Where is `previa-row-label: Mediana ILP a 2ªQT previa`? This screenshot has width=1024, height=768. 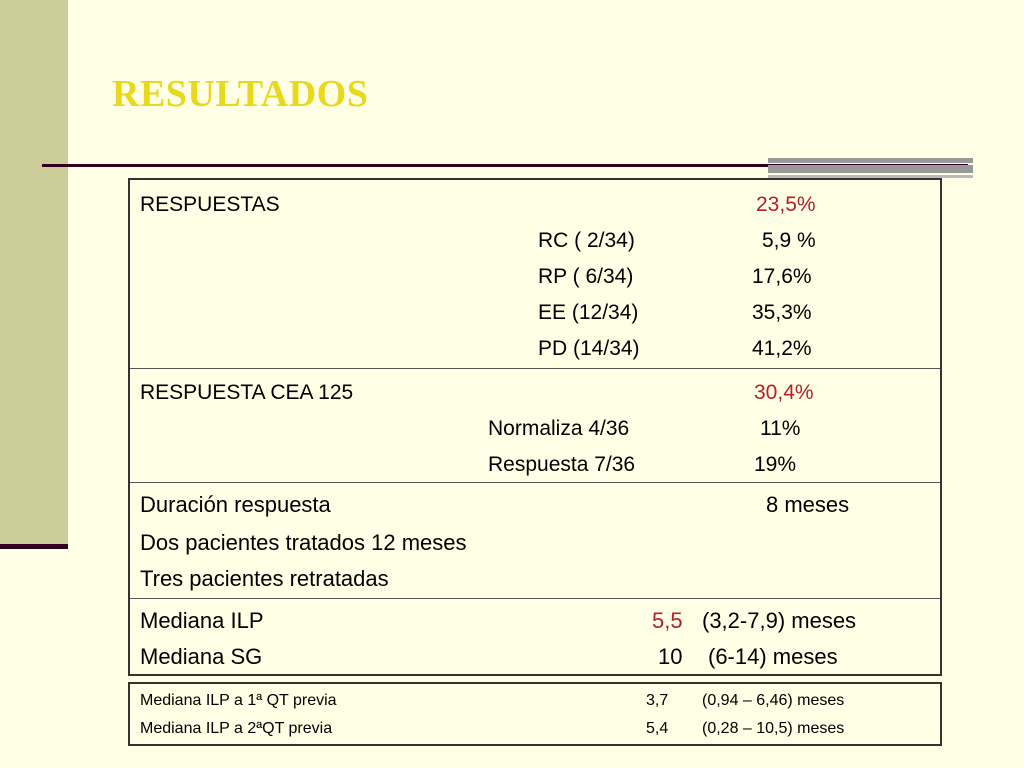 previa-row-label: Mediana ILP a 2ªQT previa is located at coordinates (236, 728).